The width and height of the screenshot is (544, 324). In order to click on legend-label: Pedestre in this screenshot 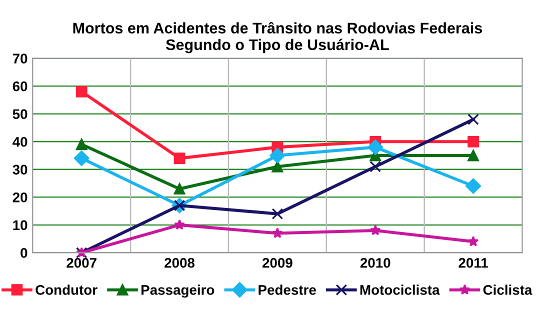, I will do `click(287, 289)`.